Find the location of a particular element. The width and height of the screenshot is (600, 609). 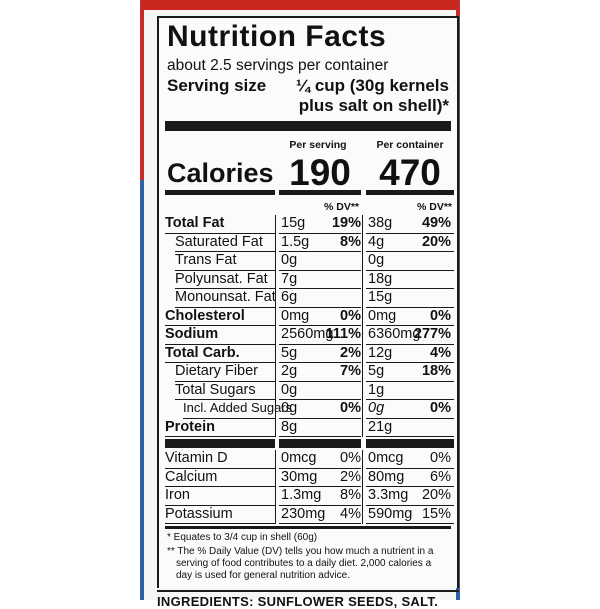

serving-amount: 30mg is located at coordinates (299, 476).